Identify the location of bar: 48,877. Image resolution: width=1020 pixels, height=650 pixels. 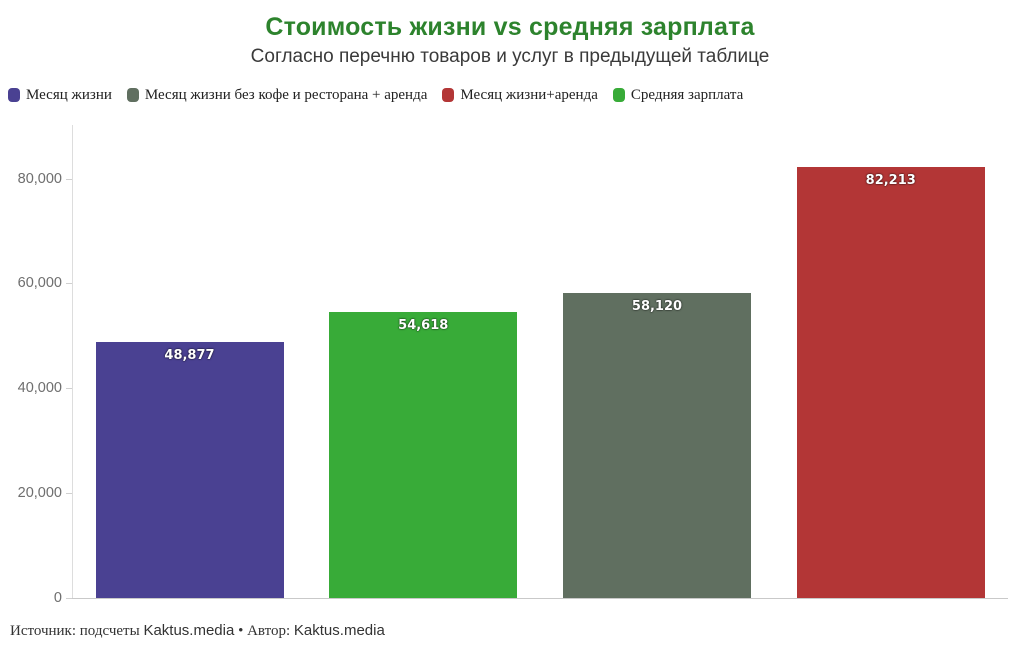
(189, 469).